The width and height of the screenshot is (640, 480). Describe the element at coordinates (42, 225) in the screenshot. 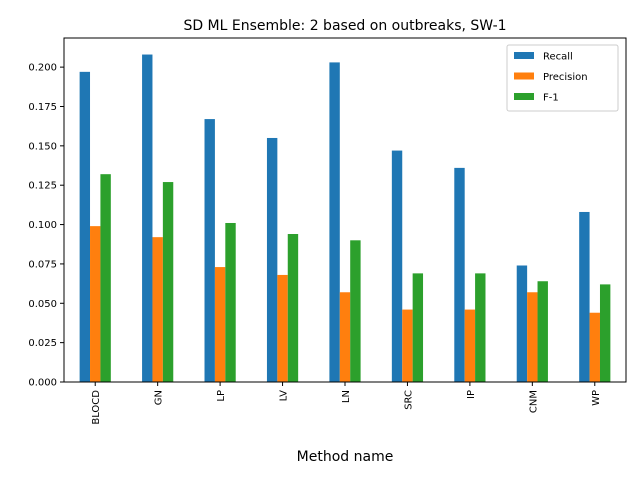

I see `y-tick-label: 0.100` at that location.